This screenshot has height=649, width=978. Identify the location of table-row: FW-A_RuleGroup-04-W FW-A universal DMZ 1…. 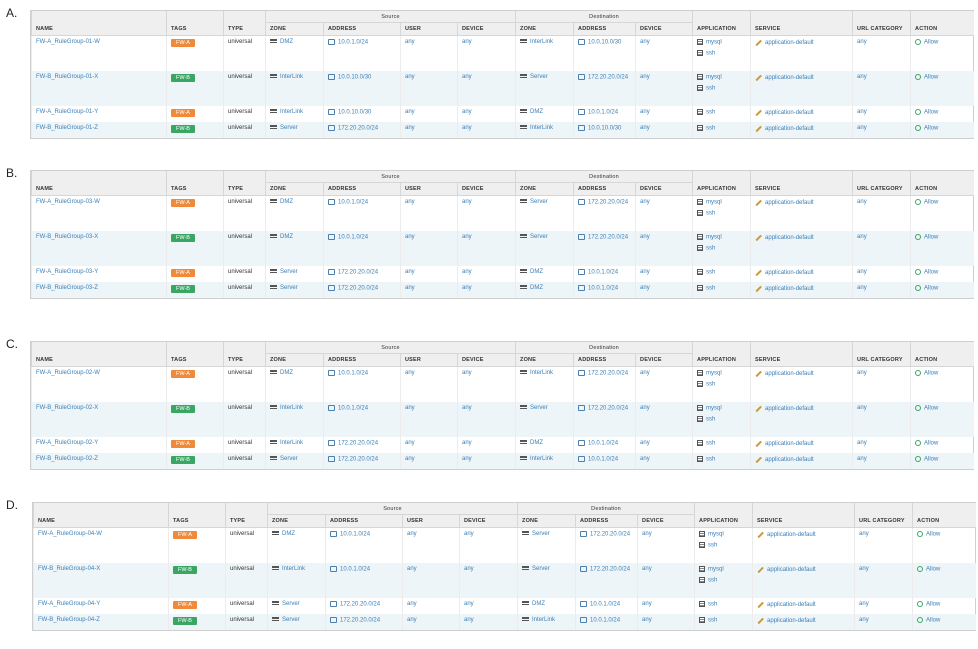
(504, 545).